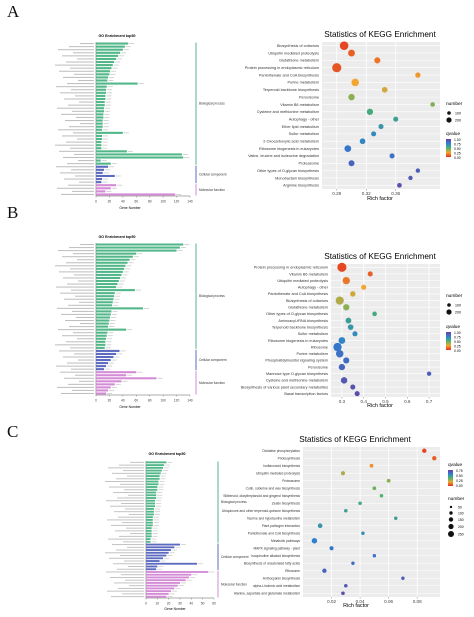 The image size is (474, 617). What do you see at coordinates (234, 584) in the screenshot?
I see `go-category-label: Molecular function` at bounding box center [234, 584].